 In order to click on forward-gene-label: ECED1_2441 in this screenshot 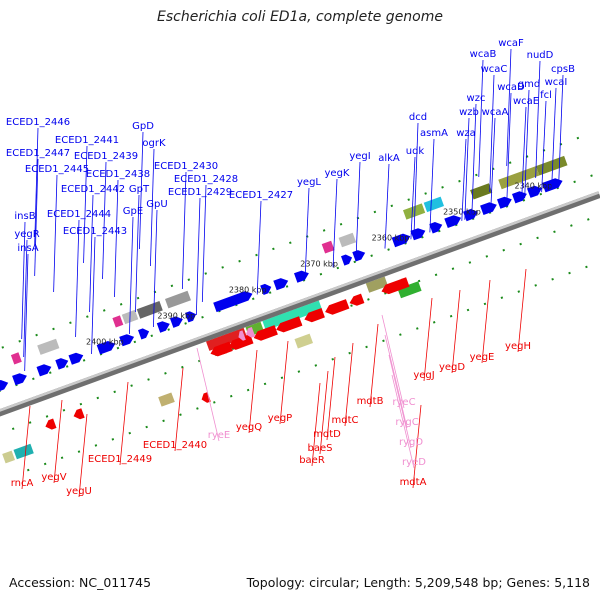, I will do `click(87, 140)`.